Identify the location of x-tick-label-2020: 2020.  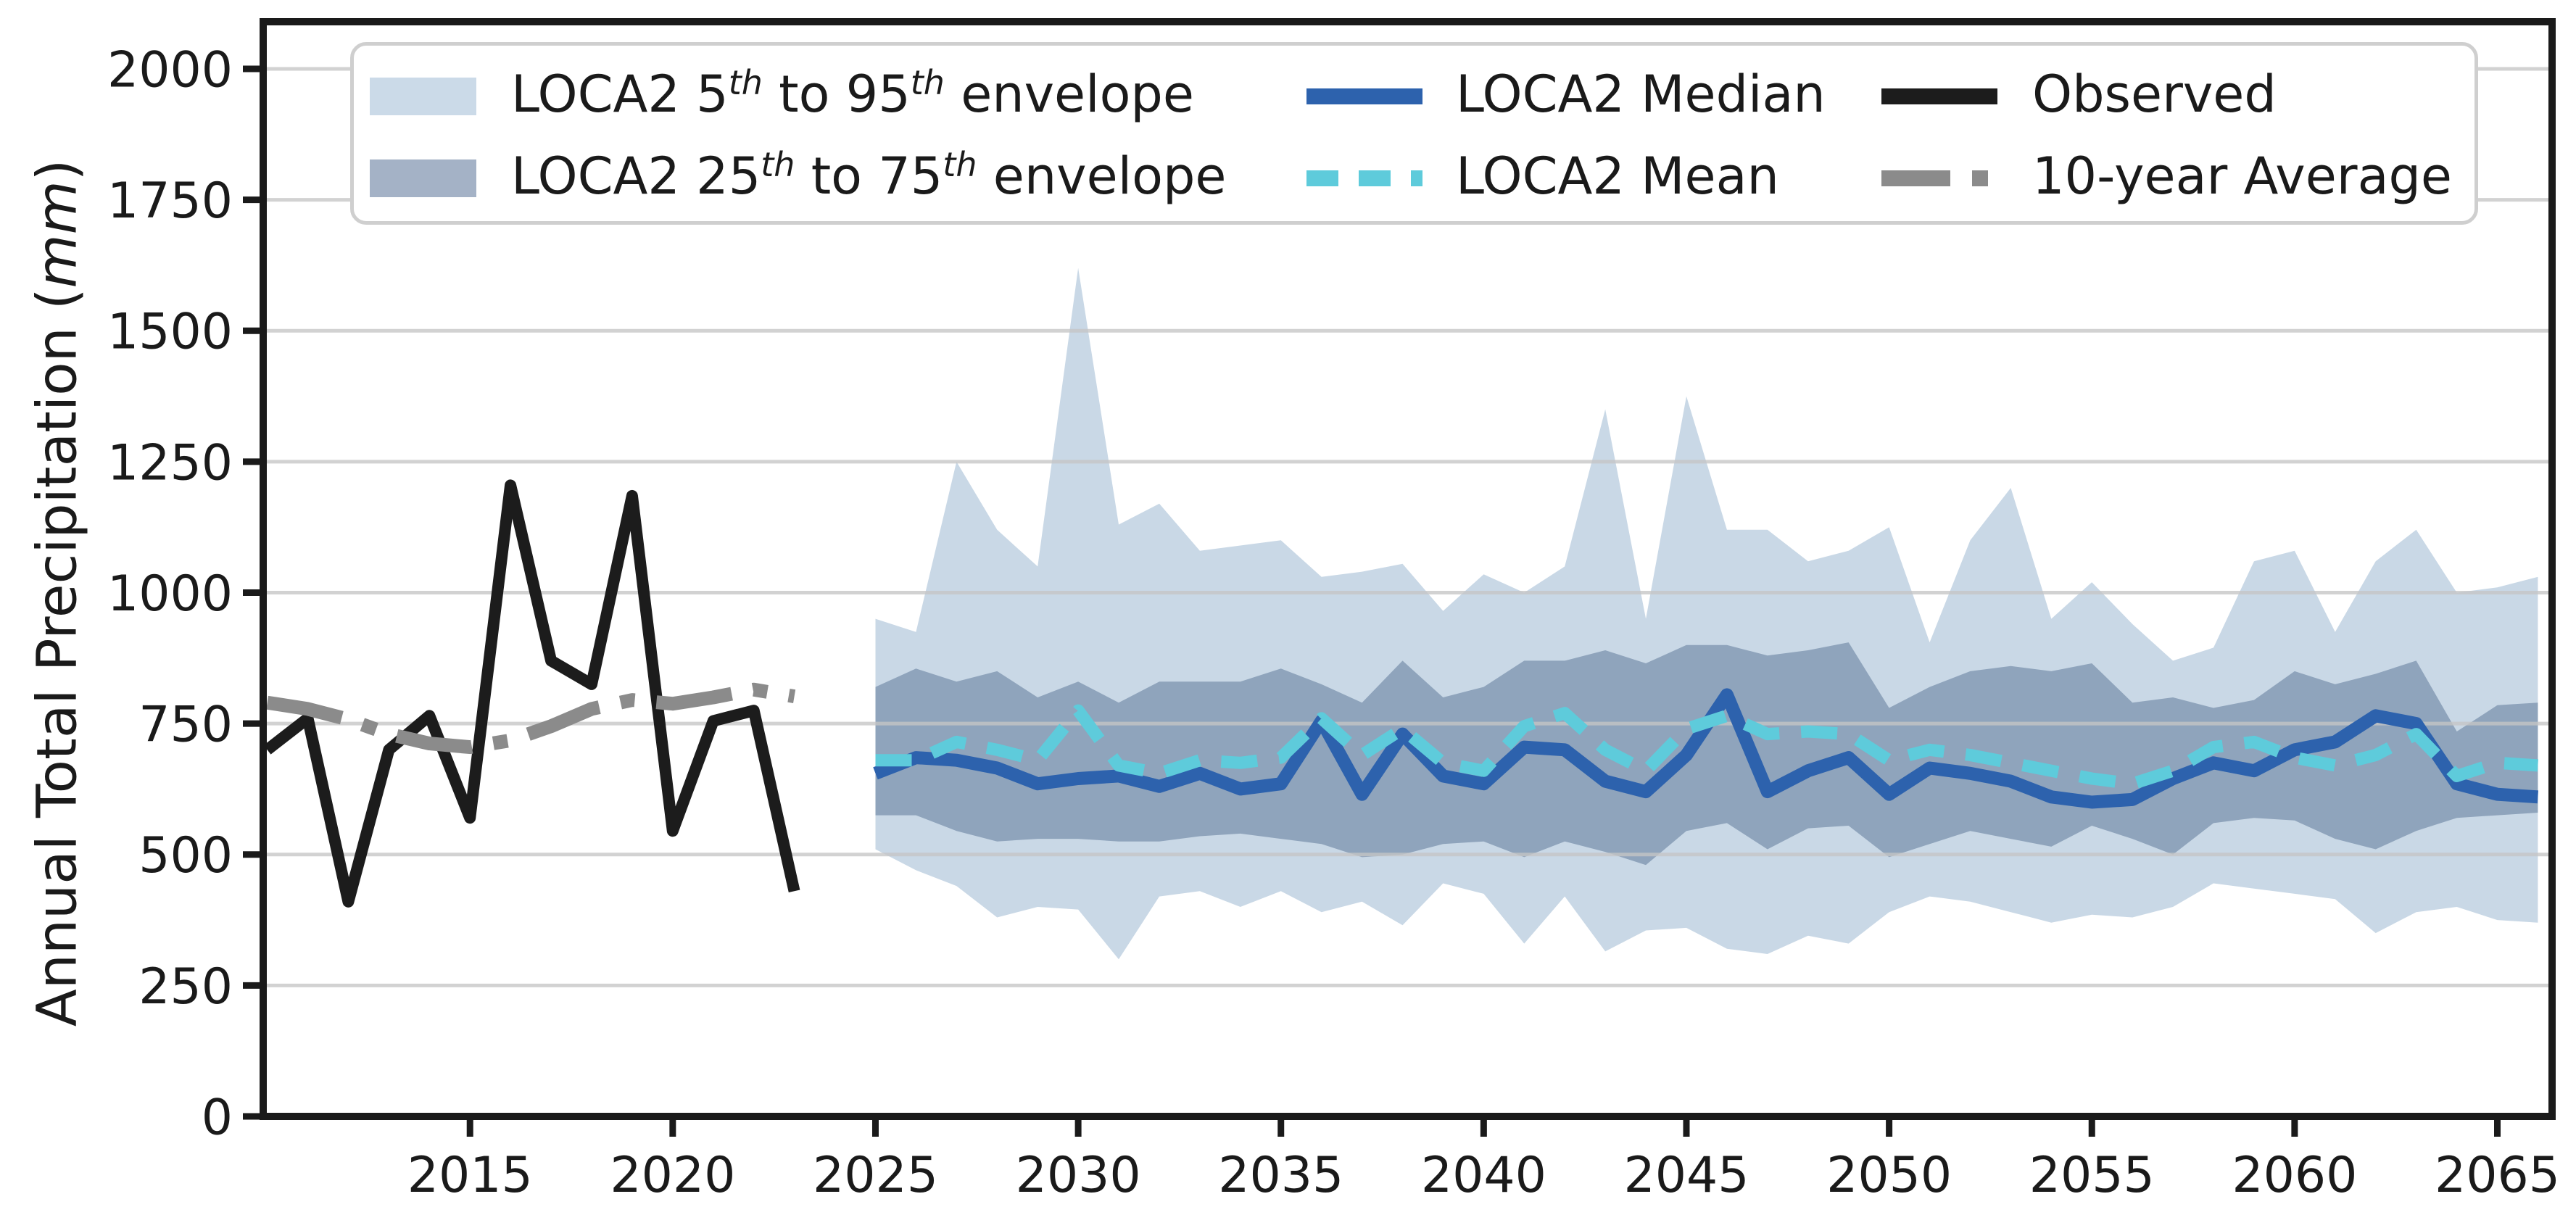
(673, 1175).